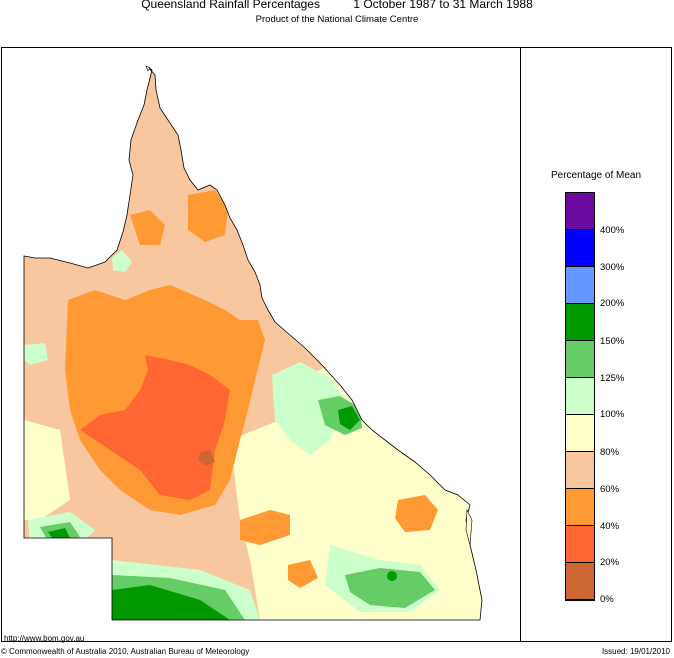  What do you see at coordinates (612, 341) in the screenshot?
I see `legend-label-150: 150%` at bounding box center [612, 341].